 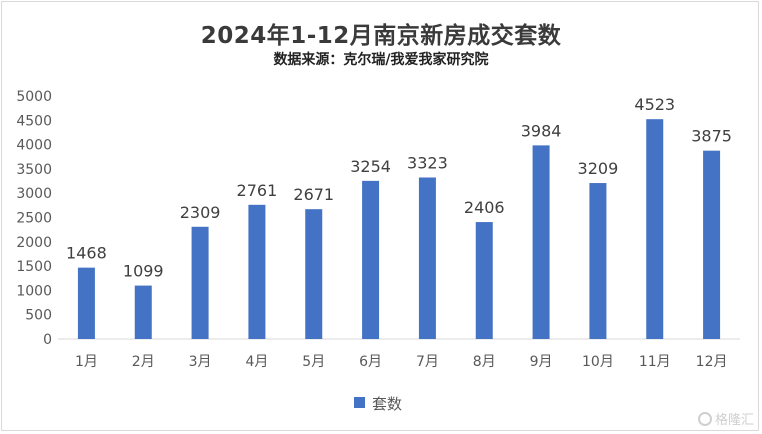 I want to click on y-tick-label: 500, so click(x=38, y=316).